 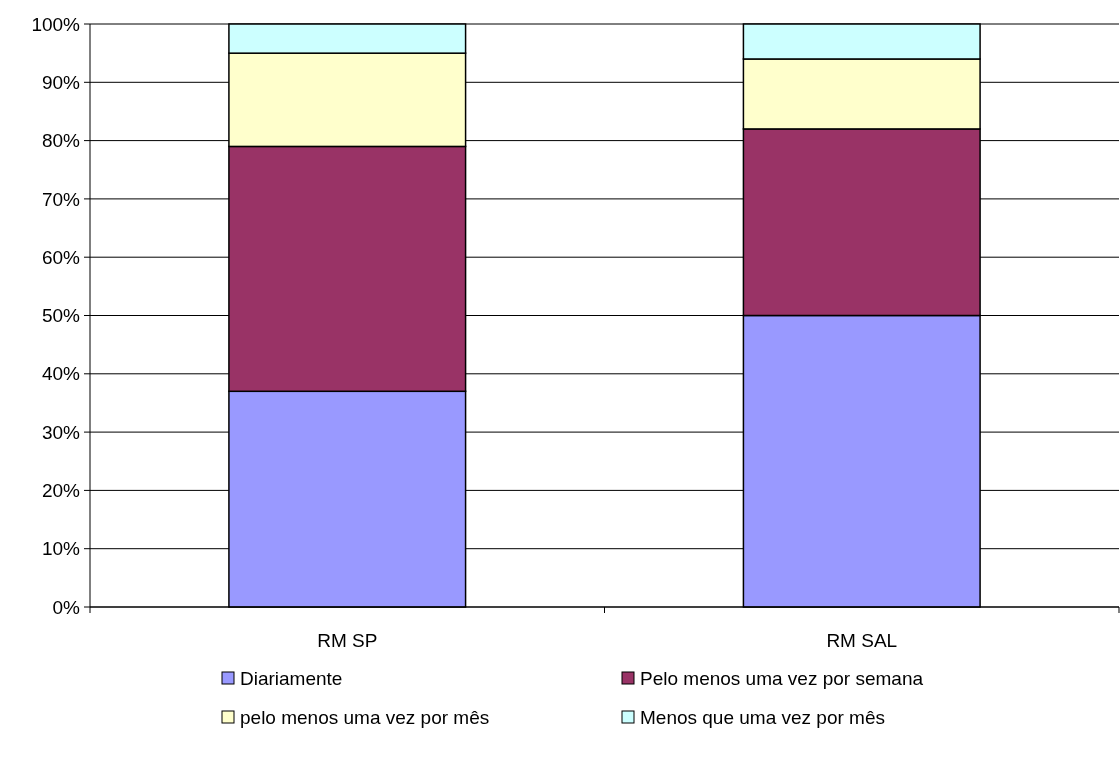 I want to click on y-tick-label: 10%, so click(x=61, y=549).